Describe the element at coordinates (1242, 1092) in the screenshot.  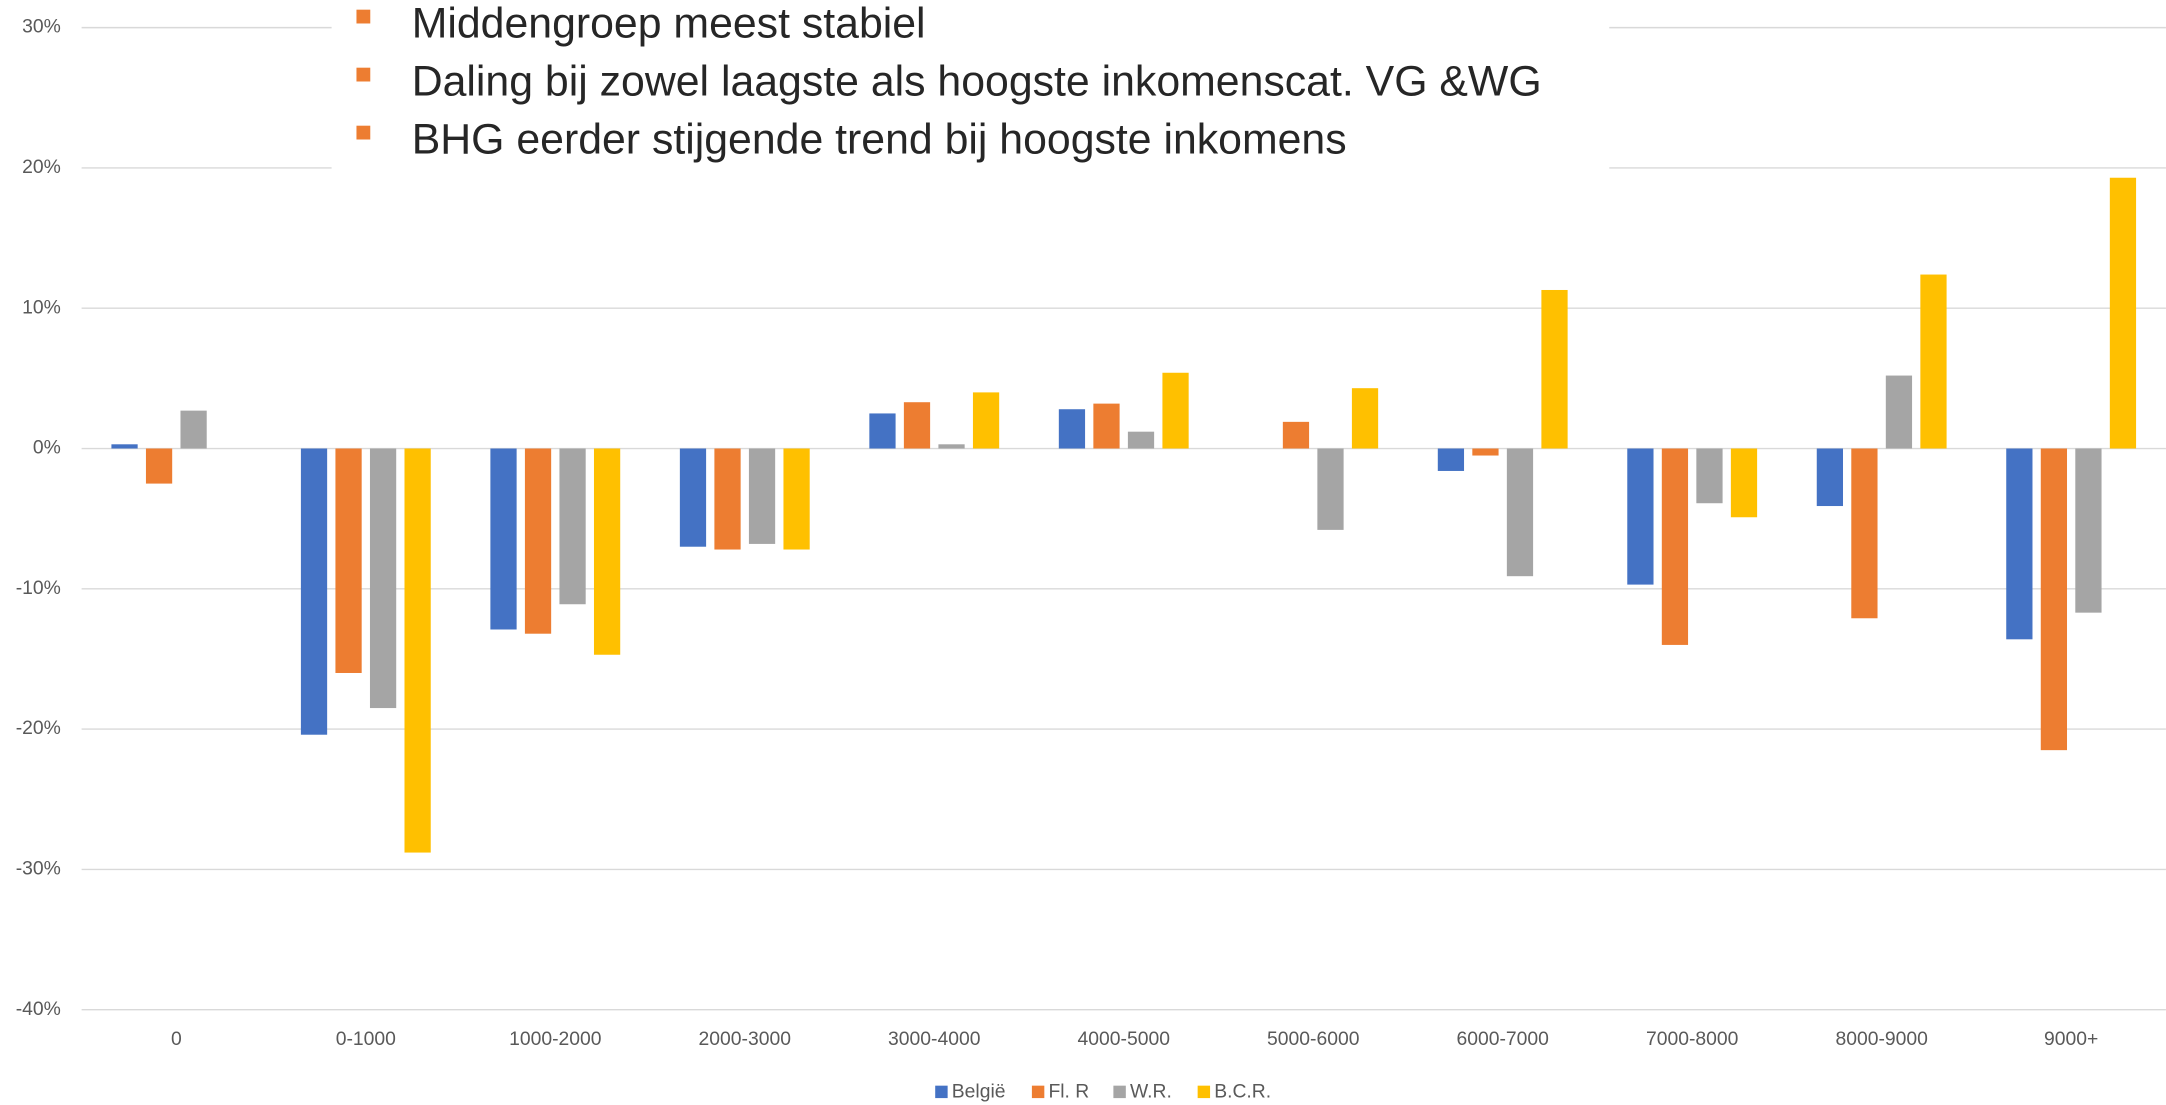
I see `legend-label: B.C.R.` at that location.